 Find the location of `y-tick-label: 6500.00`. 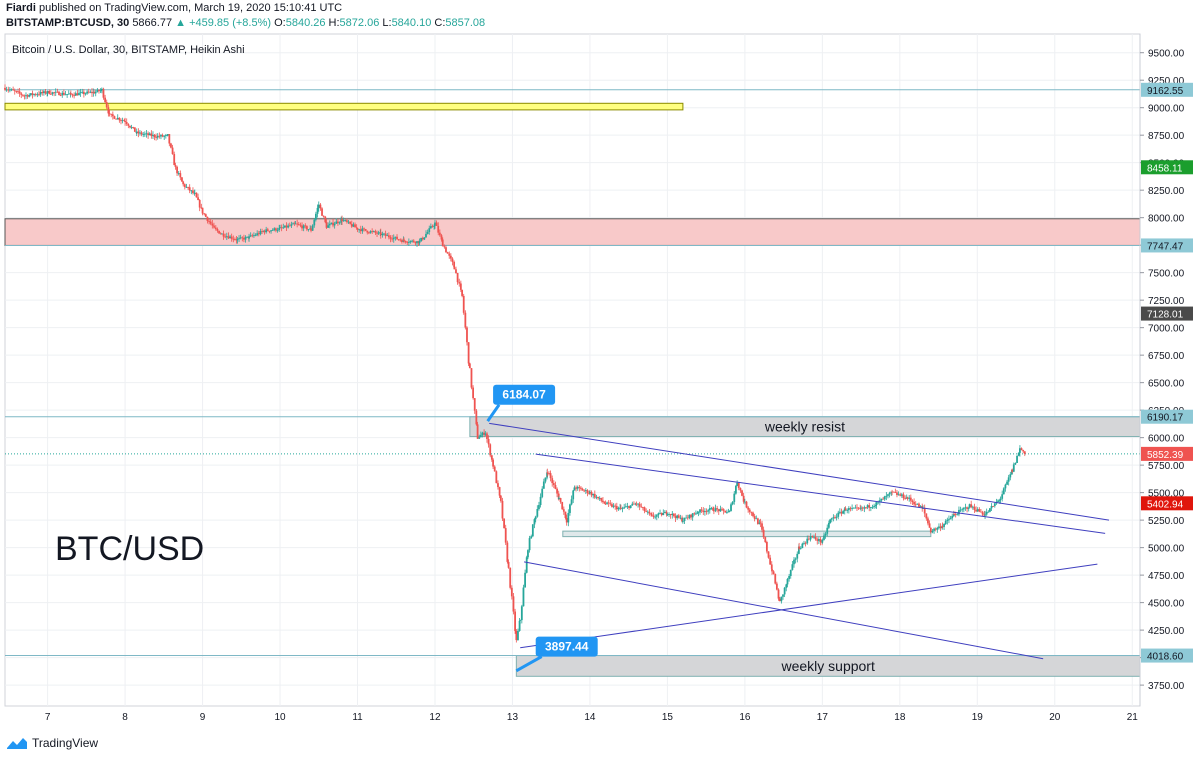

y-tick-label: 6500.00 is located at coordinates (1166, 384).